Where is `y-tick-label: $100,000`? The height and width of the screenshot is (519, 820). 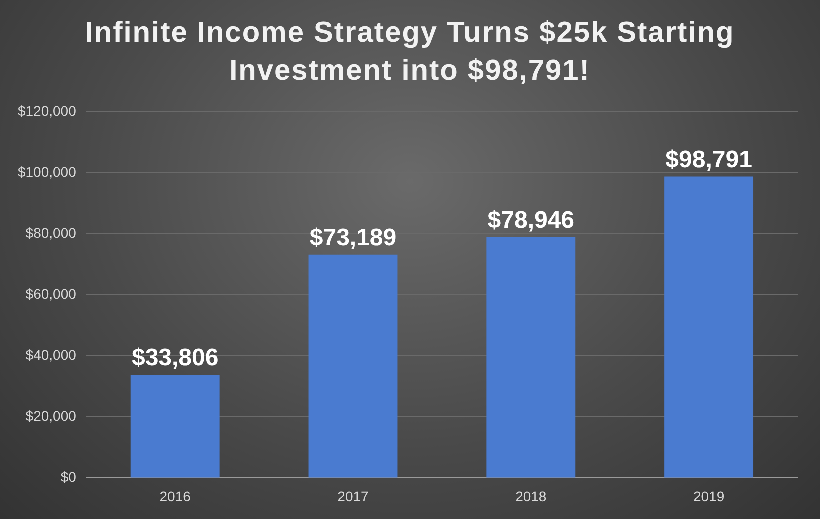
y-tick-label: $100,000 is located at coordinates (47, 172).